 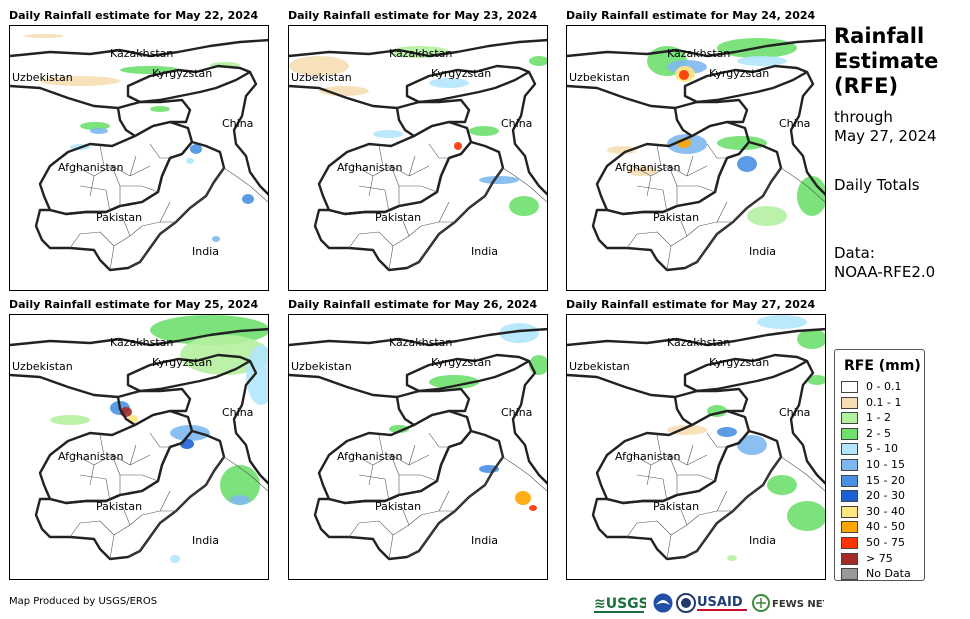 I want to click on map-credit: Map Produced by USGS/EROS, so click(x=83, y=601).